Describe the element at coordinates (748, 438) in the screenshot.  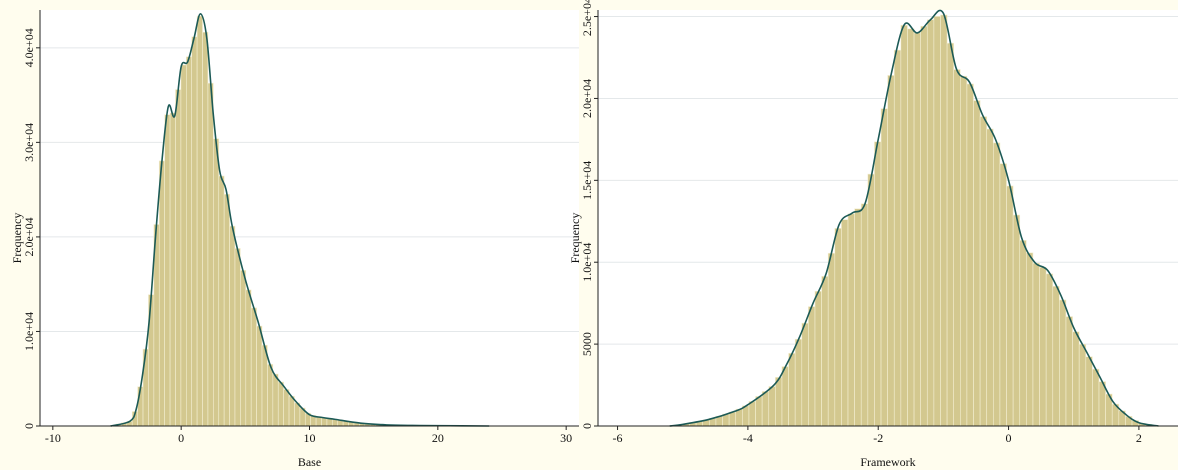
I see `x-tick-label: -4` at that location.